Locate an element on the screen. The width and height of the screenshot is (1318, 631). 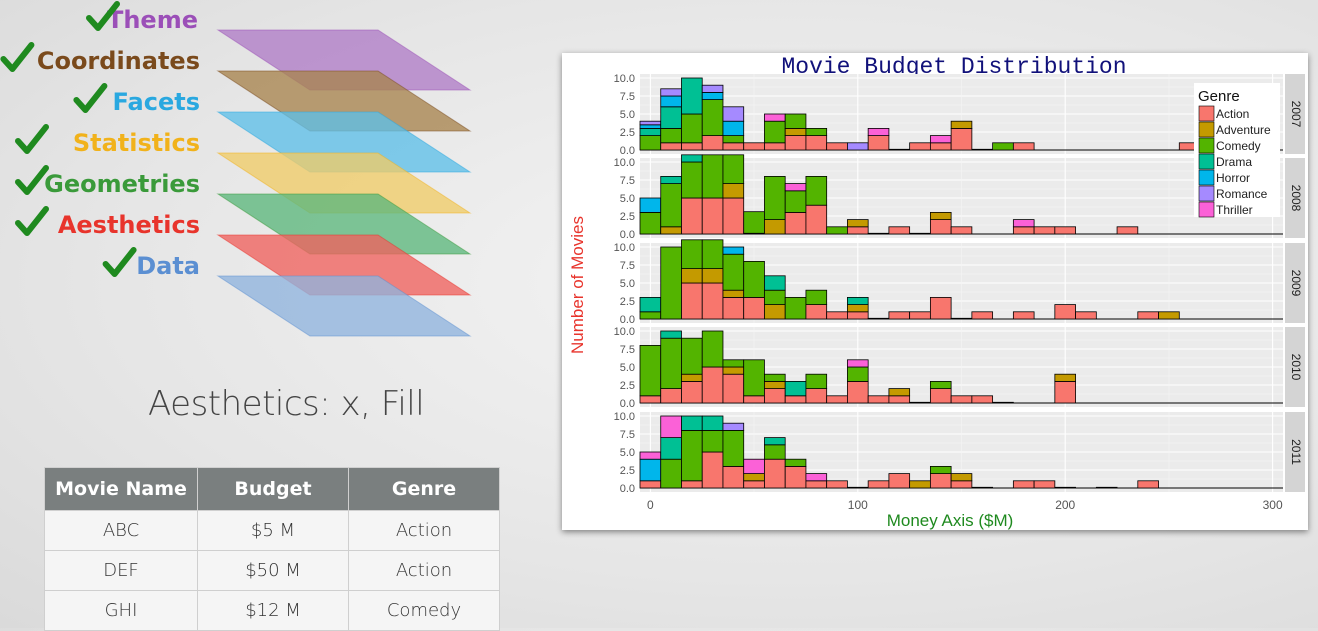
y-tick-label: 0.0 is located at coordinates (627, 151).